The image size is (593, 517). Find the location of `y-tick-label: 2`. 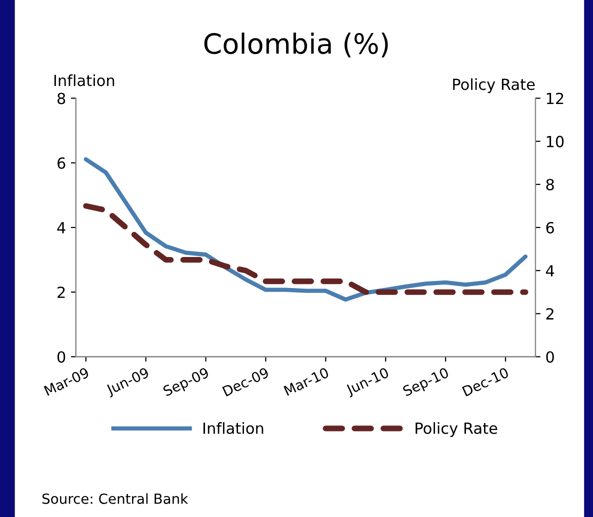

y-tick-label: 2 is located at coordinates (61, 292).